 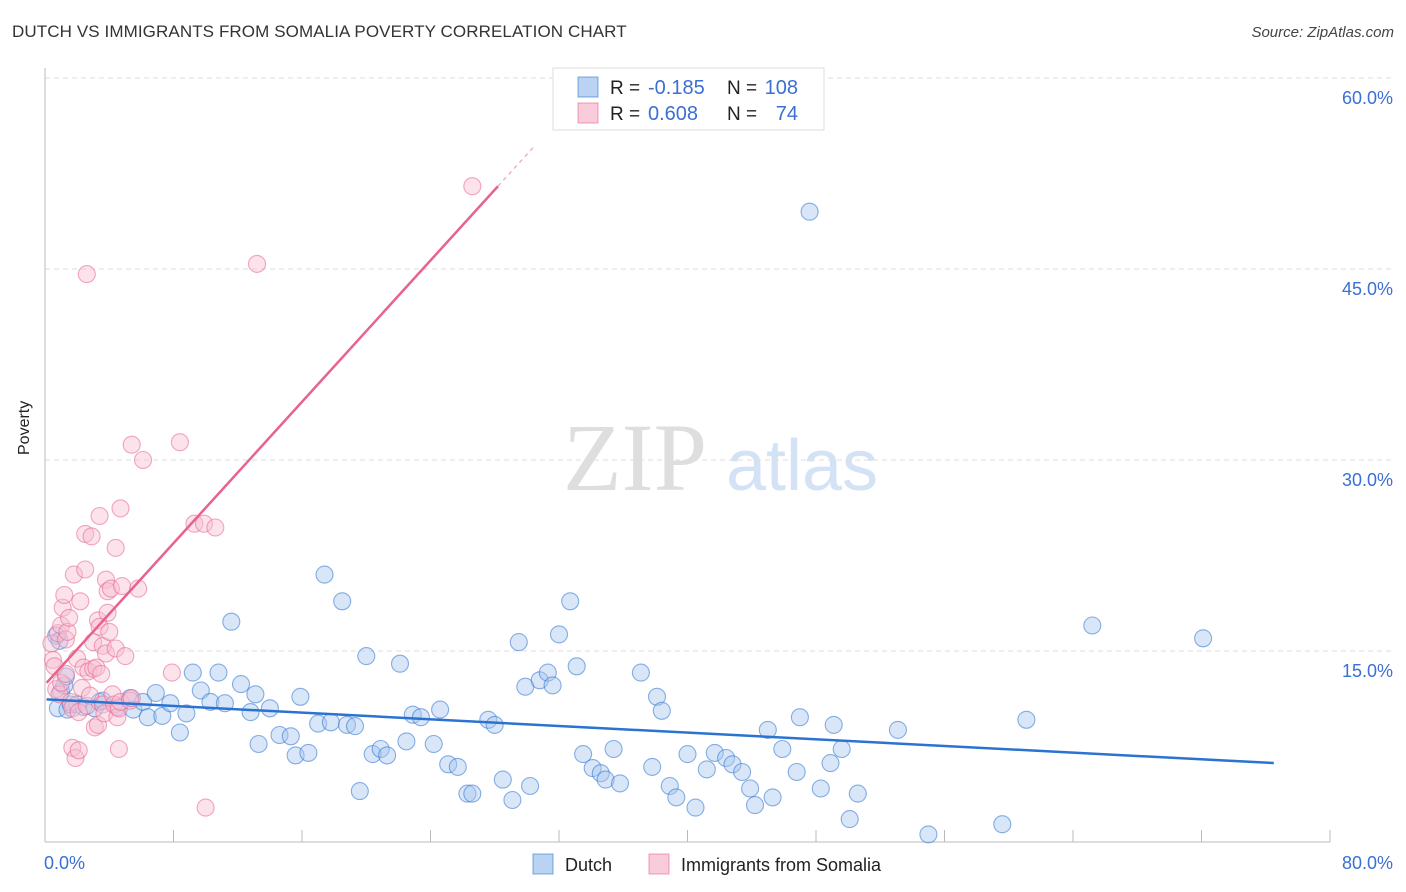 What do you see at coordinates (543, 864) in the screenshot?
I see `legend-dutch-swatch` at bounding box center [543, 864].